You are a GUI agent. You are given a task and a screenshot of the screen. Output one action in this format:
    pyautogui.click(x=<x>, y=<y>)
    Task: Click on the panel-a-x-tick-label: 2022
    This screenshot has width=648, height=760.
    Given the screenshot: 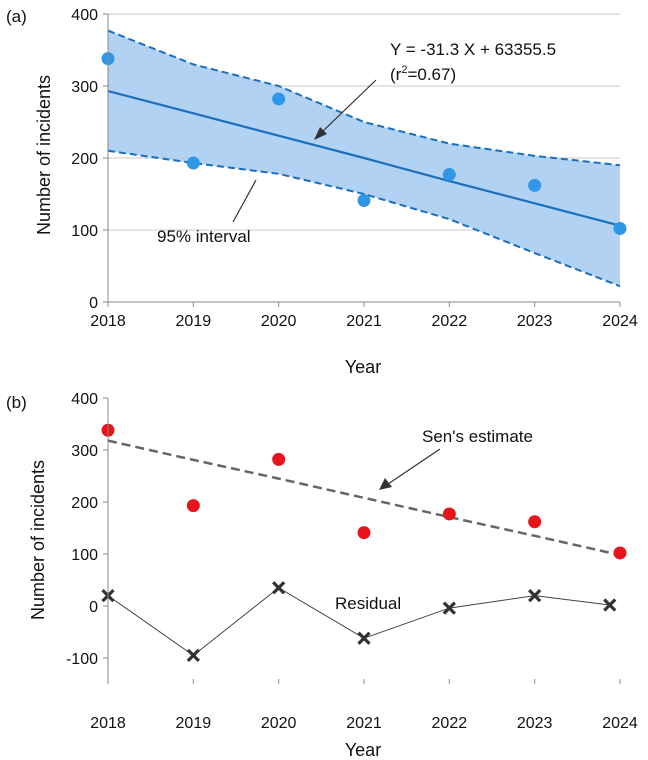 What is the action you would take?
    pyautogui.click(x=450, y=321)
    